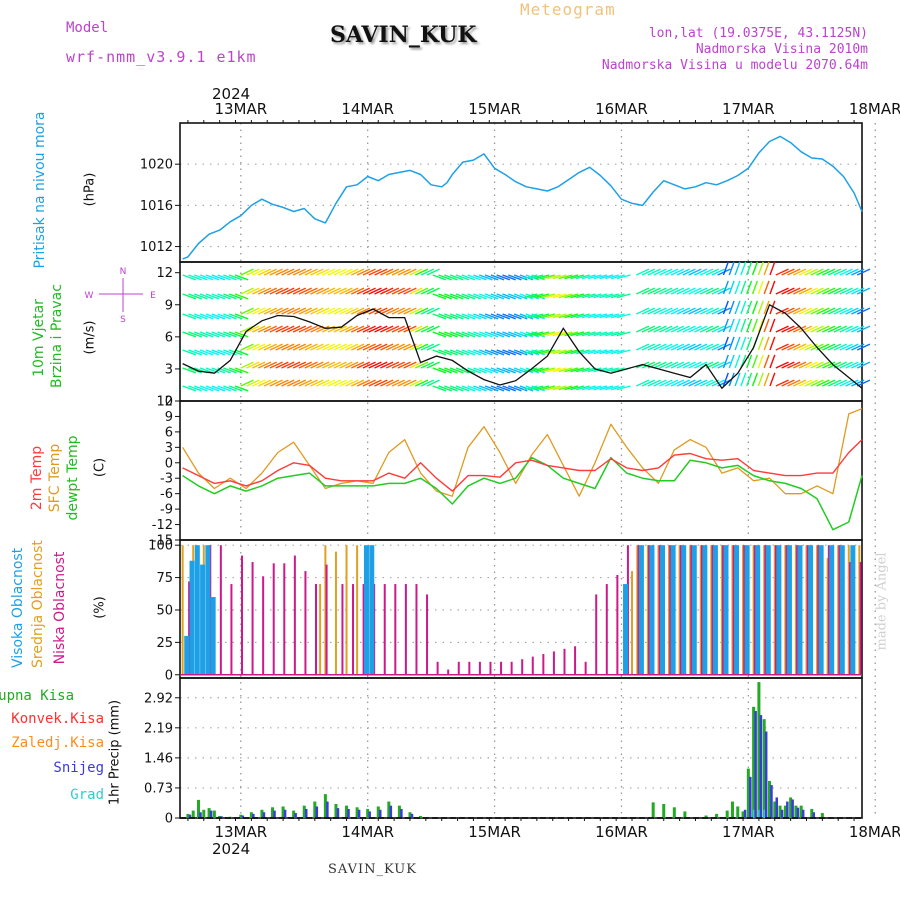 The height and width of the screenshot is (905, 900). What do you see at coordinates (123, 320) in the screenshot?
I see `compass-s: S` at bounding box center [123, 320].